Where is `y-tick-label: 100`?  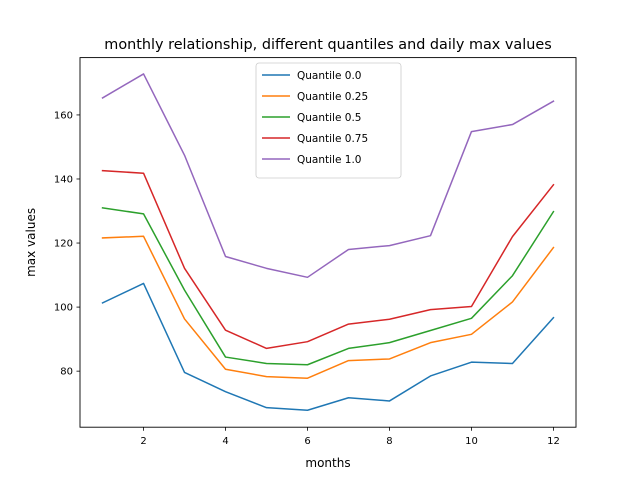
y-tick-label: 100 is located at coordinates (63, 308).